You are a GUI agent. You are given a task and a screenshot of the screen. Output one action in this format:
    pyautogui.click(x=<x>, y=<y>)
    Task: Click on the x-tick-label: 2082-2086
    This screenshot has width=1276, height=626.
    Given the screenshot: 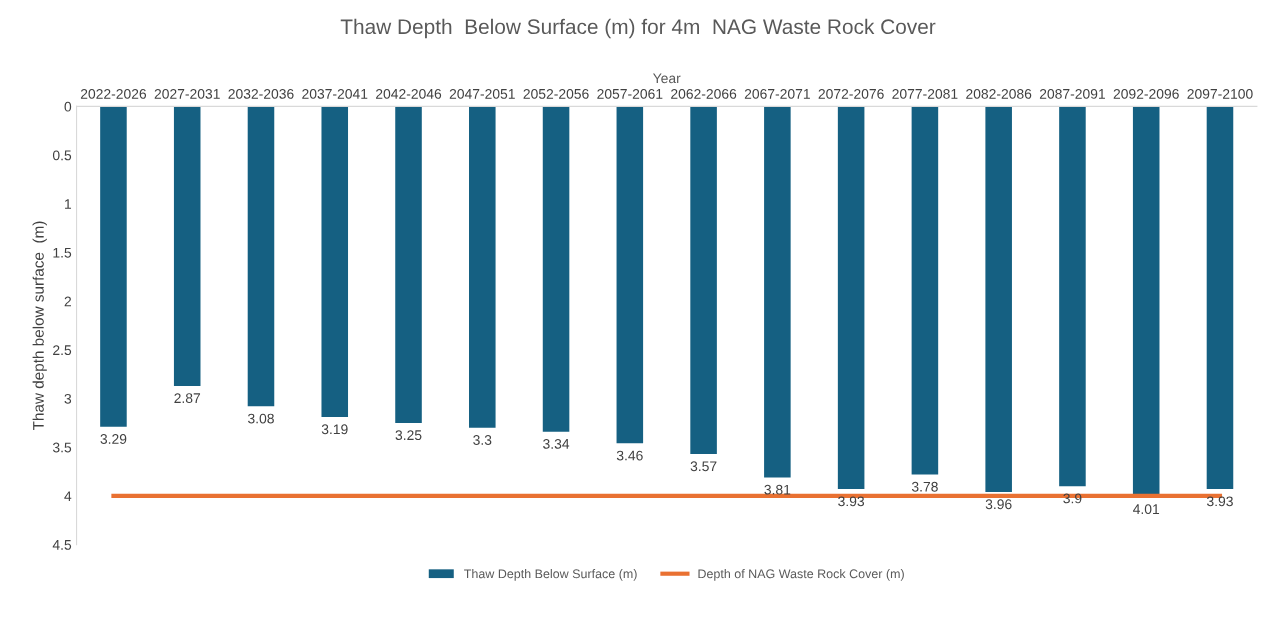 What is the action you would take?
    pyautogui.click(x=999, y=93)
    